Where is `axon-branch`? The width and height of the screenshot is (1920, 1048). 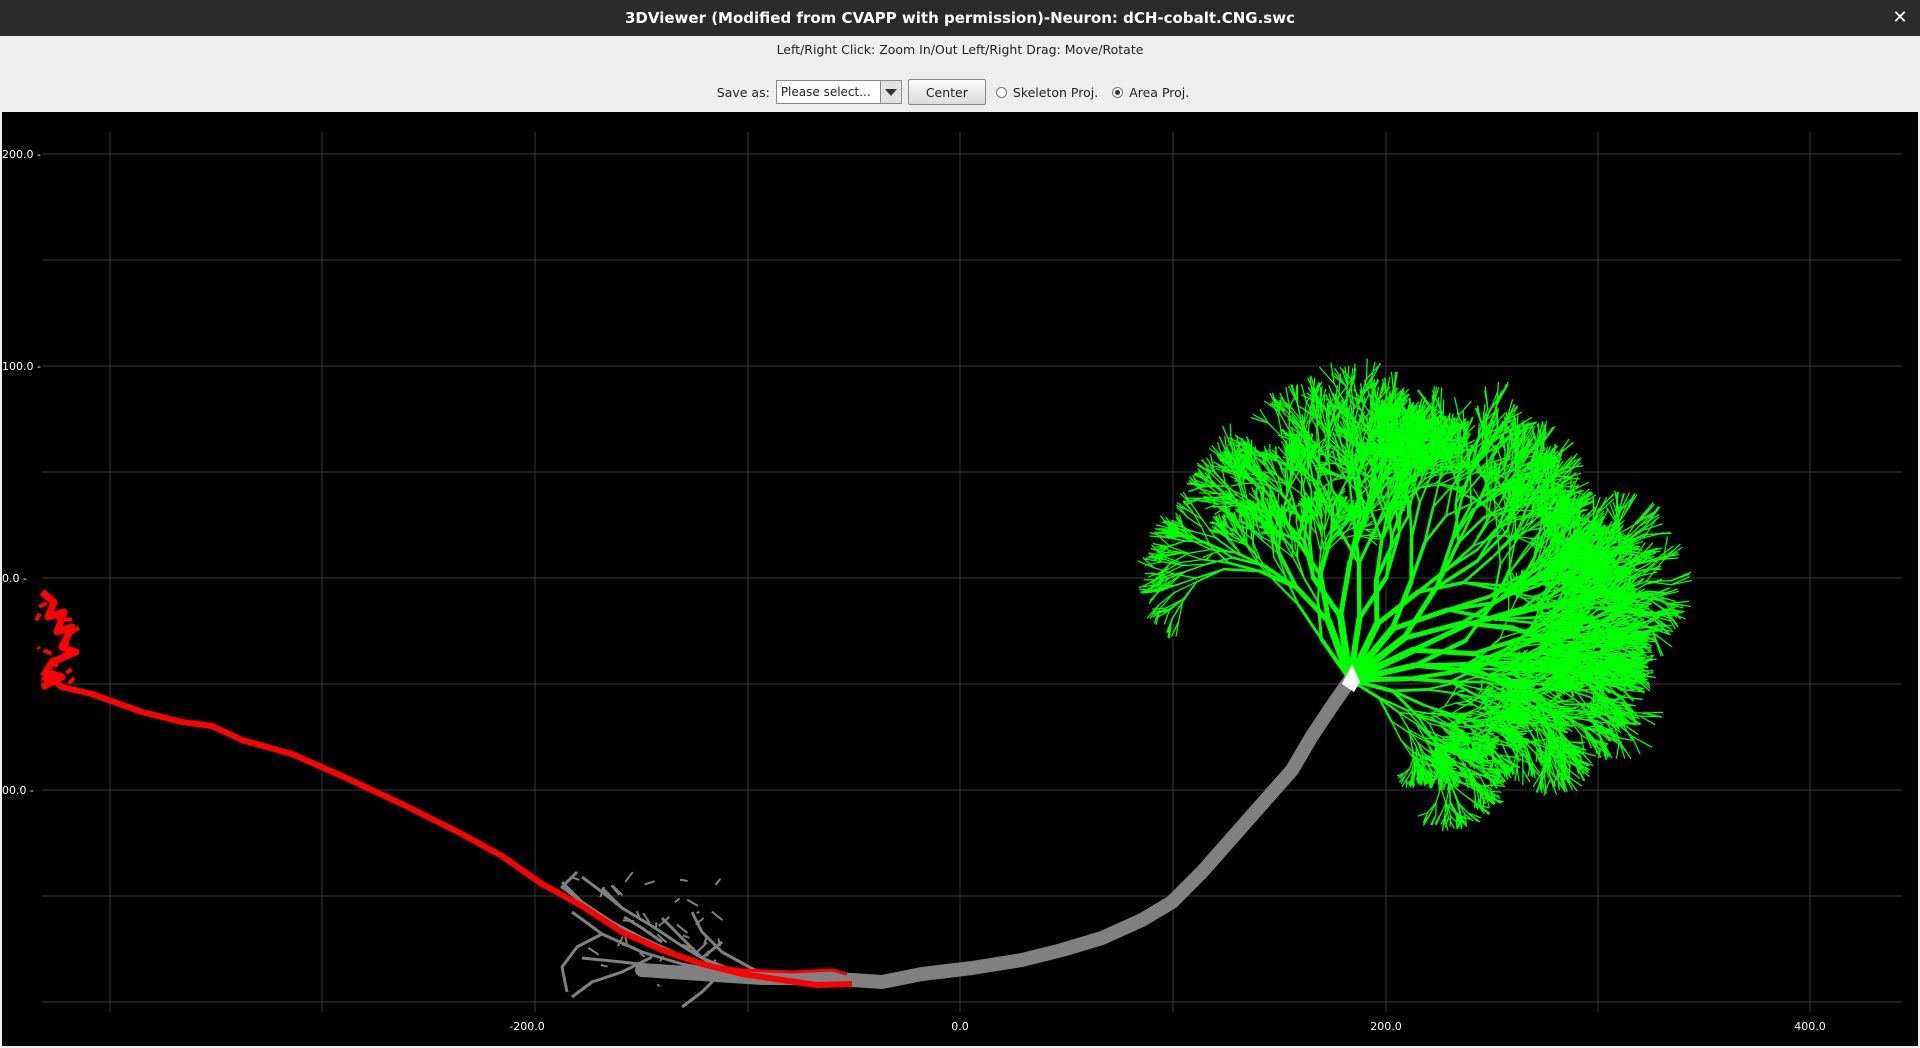
axon-branch is located at coordinates (774, 969).